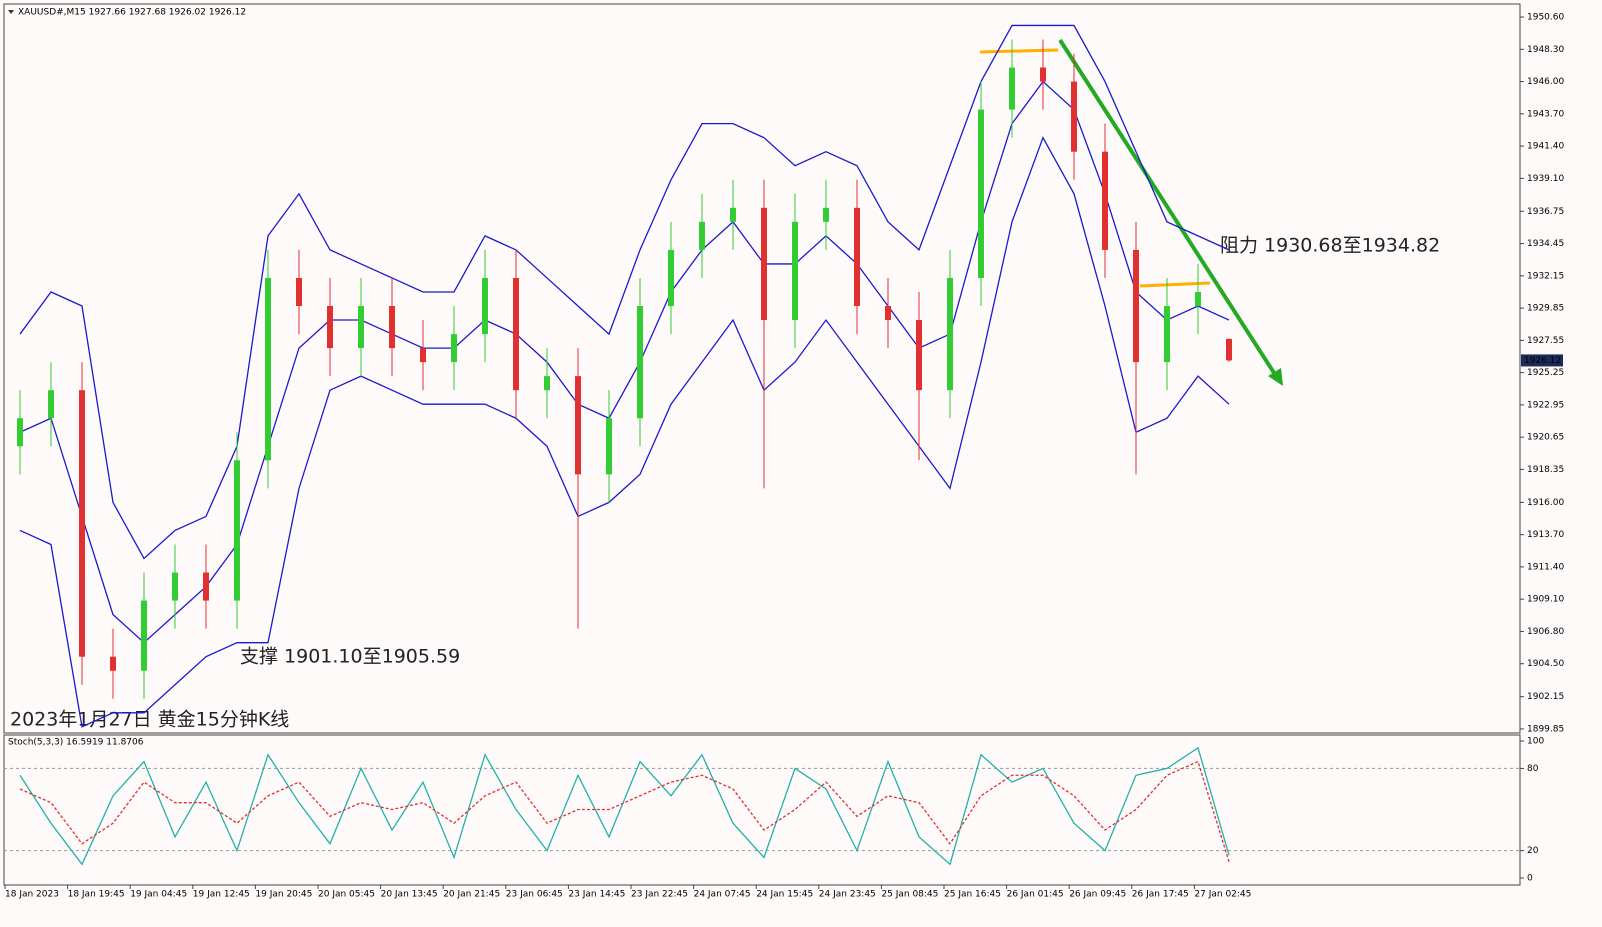  Describe the element at coordinates (1545, 503) in the screenshot. I see `y-tick-label: 1916.00` at that location.